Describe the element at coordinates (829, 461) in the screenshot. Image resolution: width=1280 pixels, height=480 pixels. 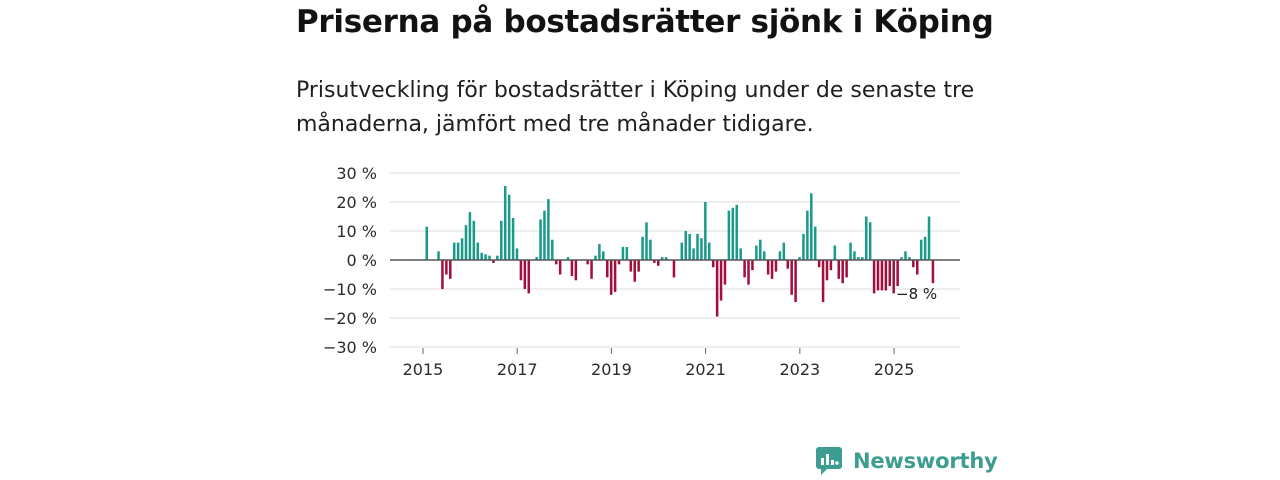
I see `newsworthy-logo-icon` at that location.